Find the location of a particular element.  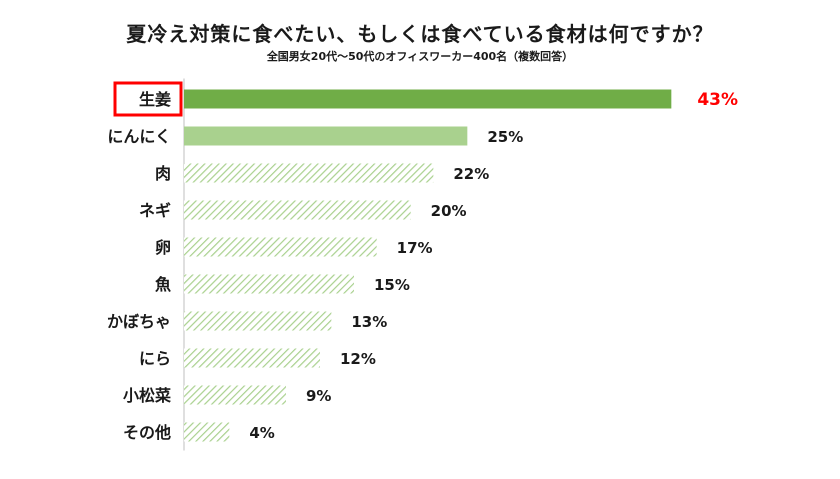

value-label-0: 43% is located at coordinates (717, 100).